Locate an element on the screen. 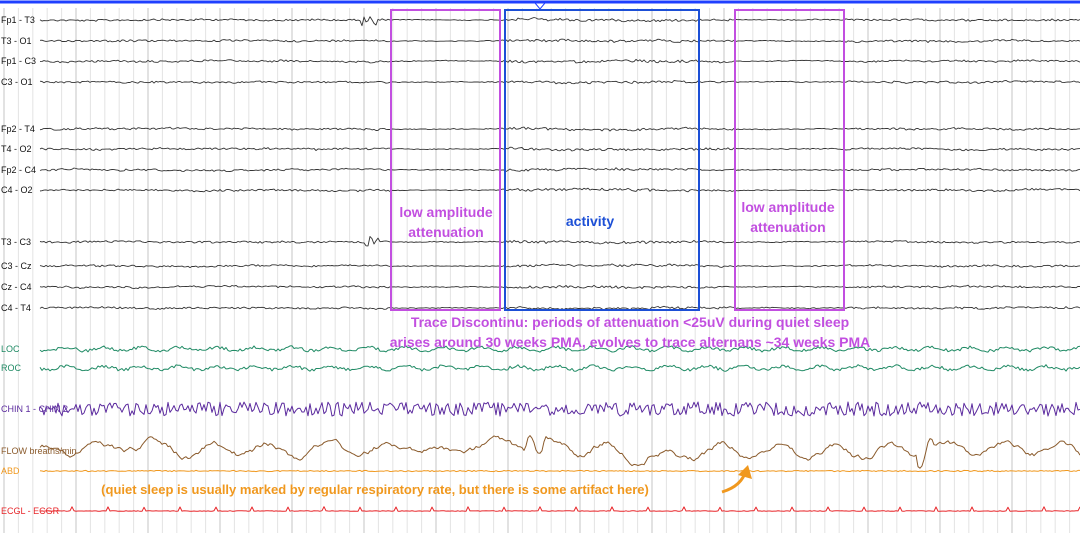 The width and height of the screenshot is (1080, 533). channel-label: ROC is located at coordinates (11, 368).